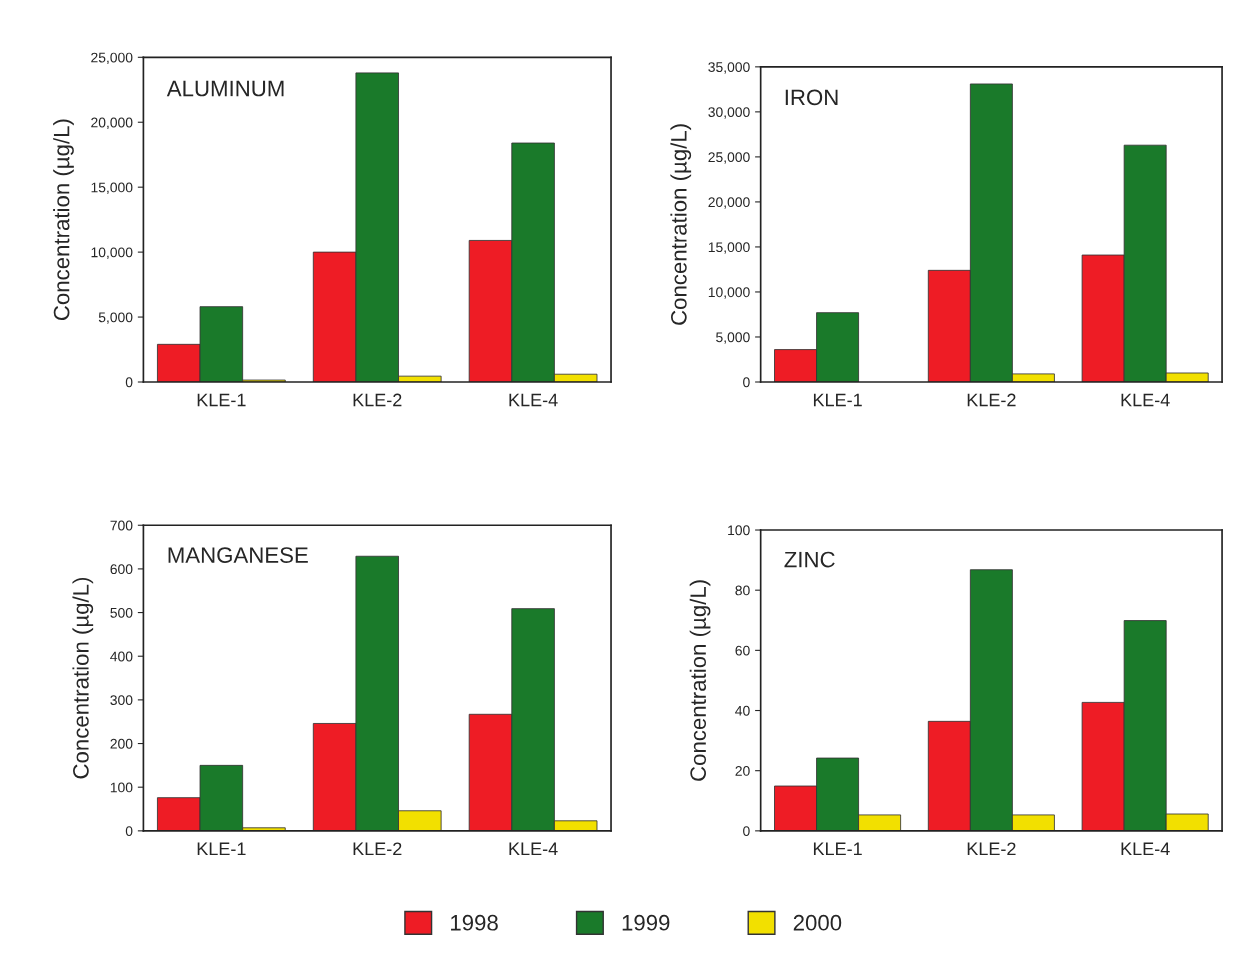 This screenshot has height=955, width=1247. Describe the element at coordinates (121, 700) in the screenshot. I see `y-tick-label: 300` at that location.